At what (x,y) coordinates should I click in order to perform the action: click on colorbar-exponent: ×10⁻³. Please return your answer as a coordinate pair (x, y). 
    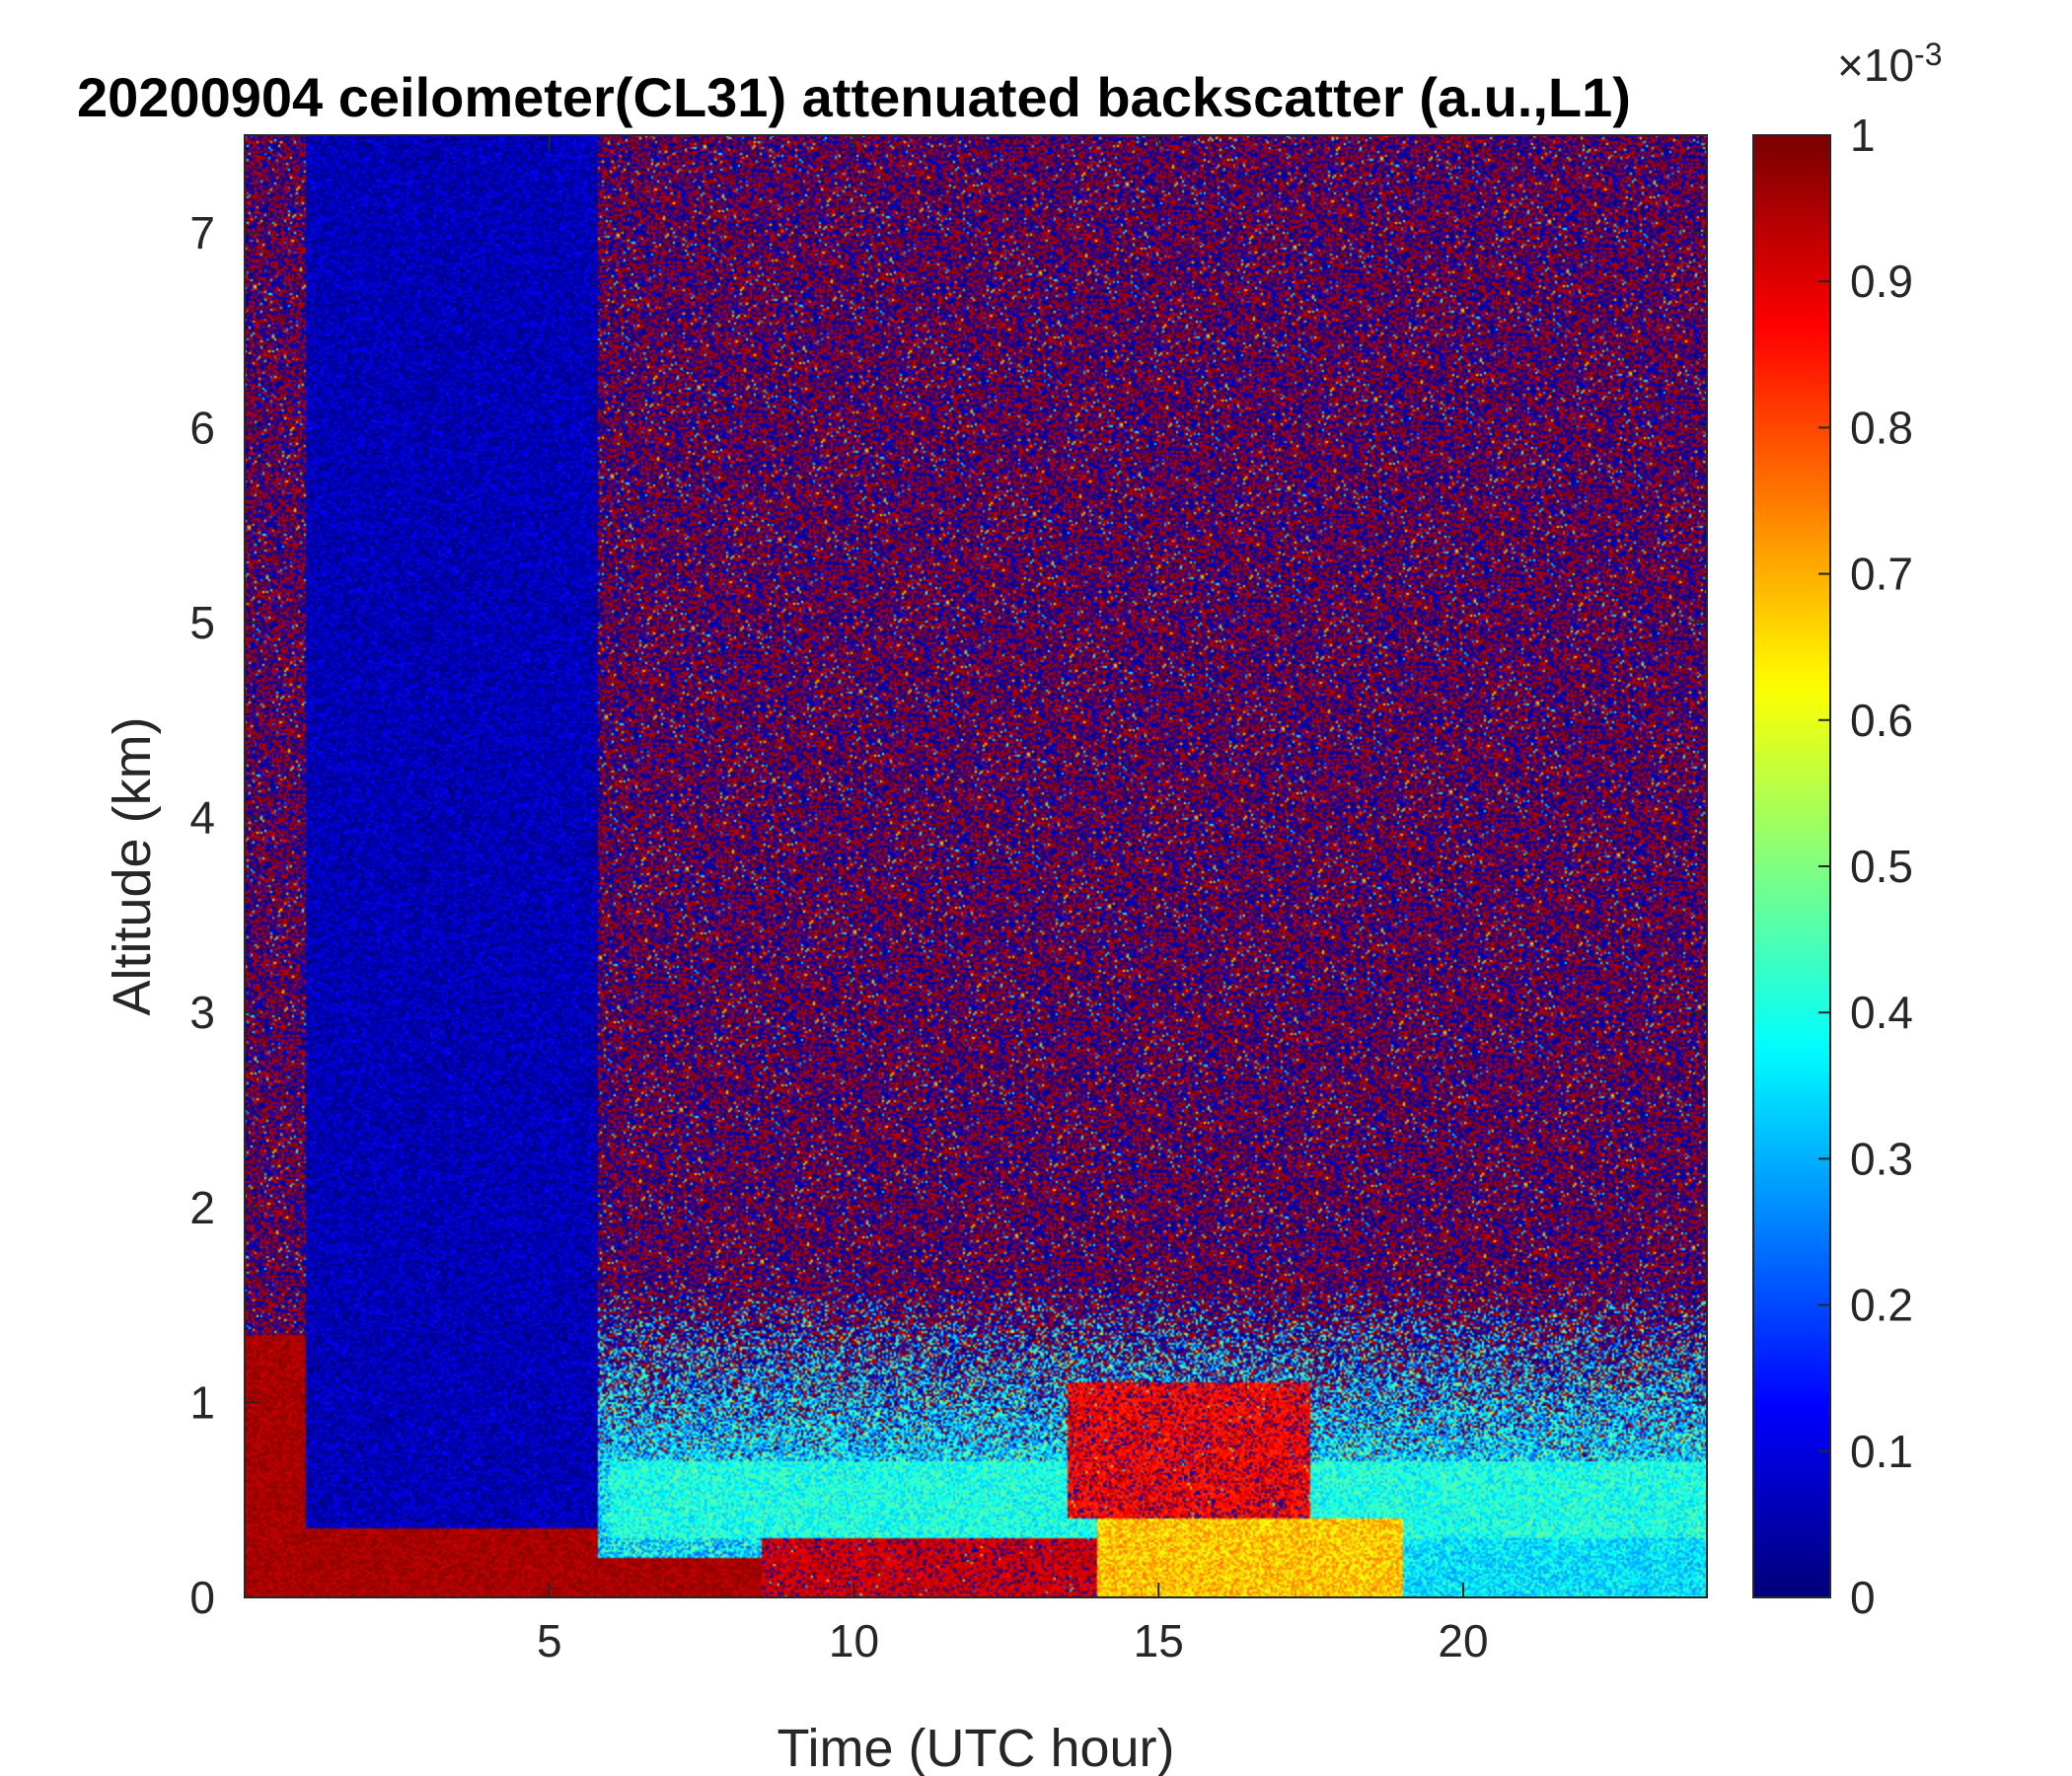
    Looking at the image, I should click on (1890, 64).